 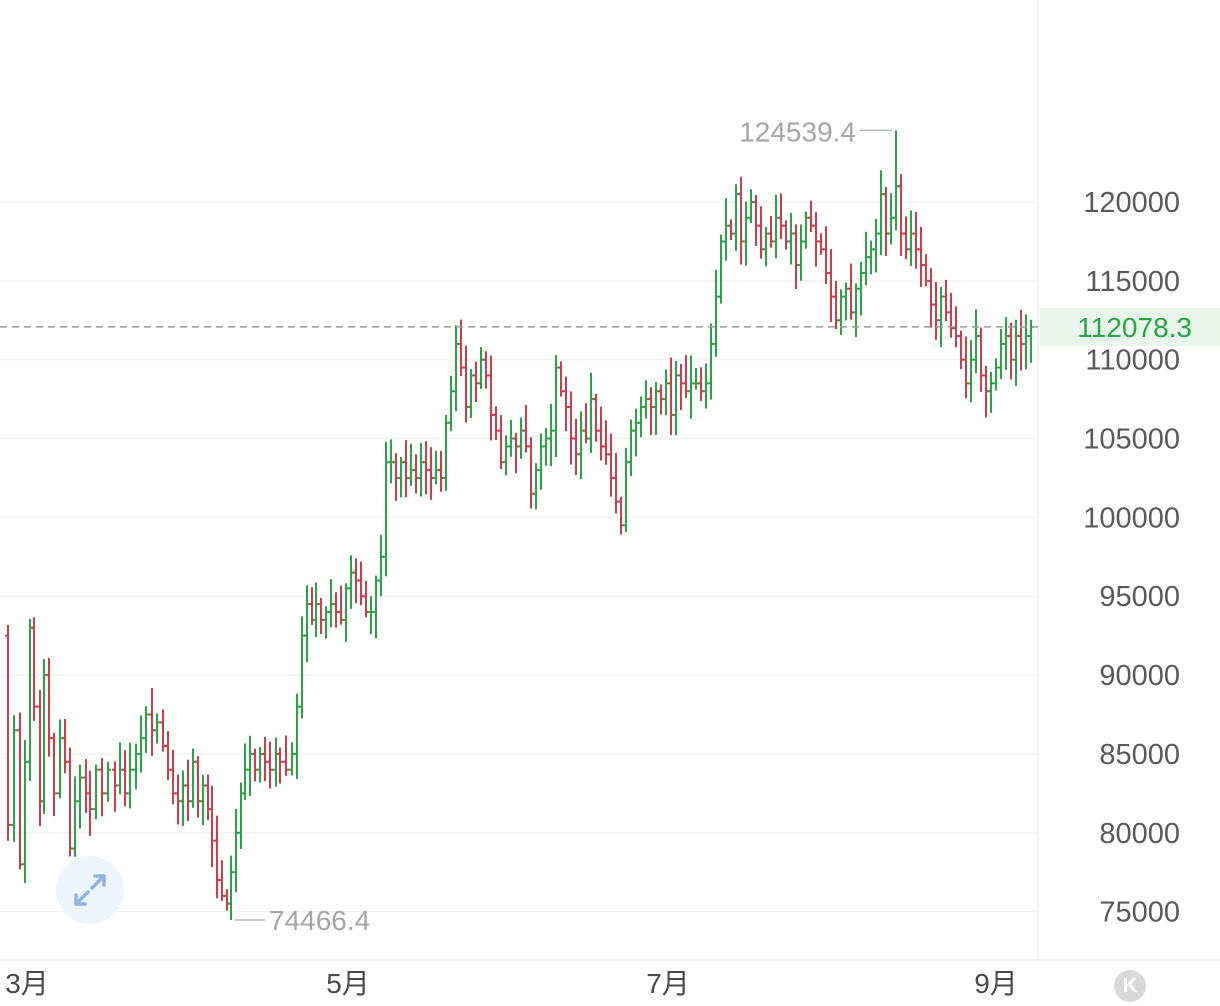 What do you see at coordinates (1131, 440) in the screenshot?
I see `y-tick-label: 105000` at bounding box center [1131, 440].